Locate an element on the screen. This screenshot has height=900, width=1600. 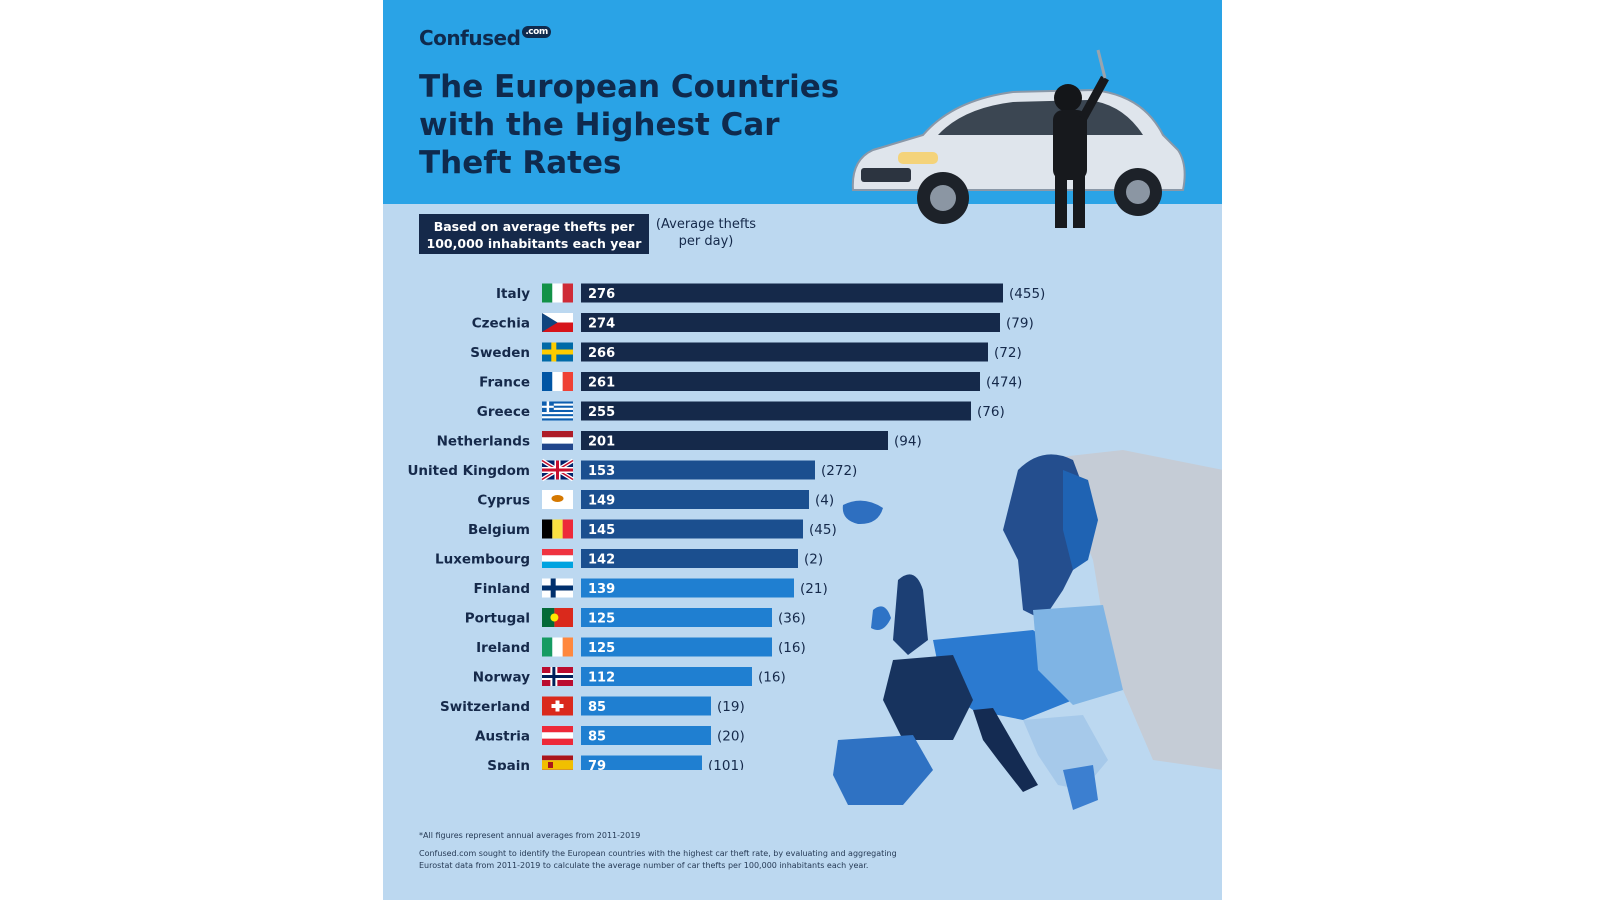
czechia-flag-icon is located at coordinates (557, 322).